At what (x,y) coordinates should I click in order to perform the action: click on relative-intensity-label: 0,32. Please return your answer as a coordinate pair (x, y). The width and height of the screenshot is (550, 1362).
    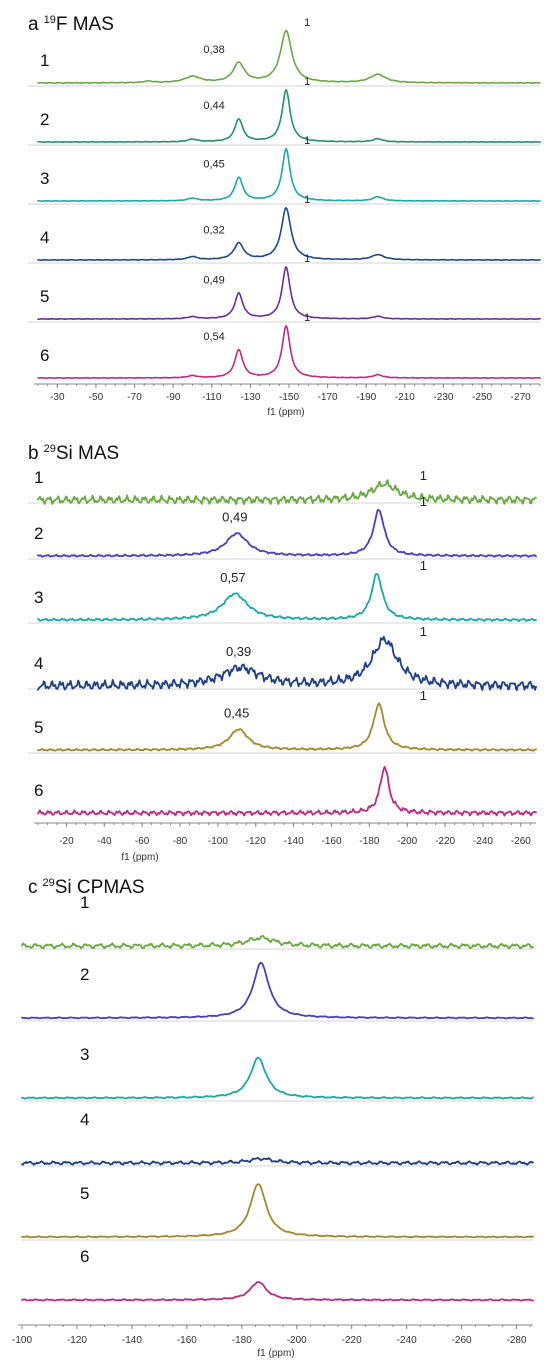
    Looking at the image, I should click on (213, 230).